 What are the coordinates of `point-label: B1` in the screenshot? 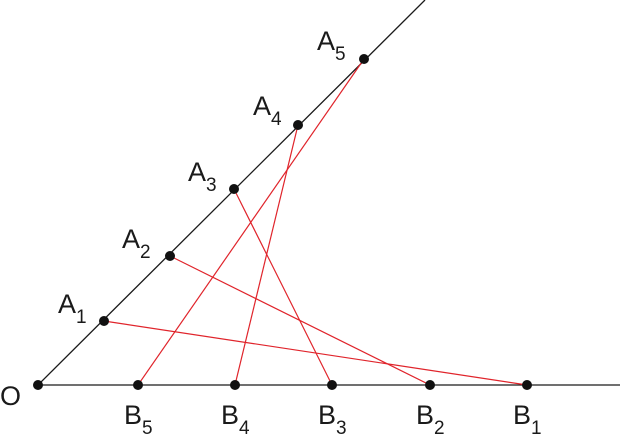 It's located at (527, 419).